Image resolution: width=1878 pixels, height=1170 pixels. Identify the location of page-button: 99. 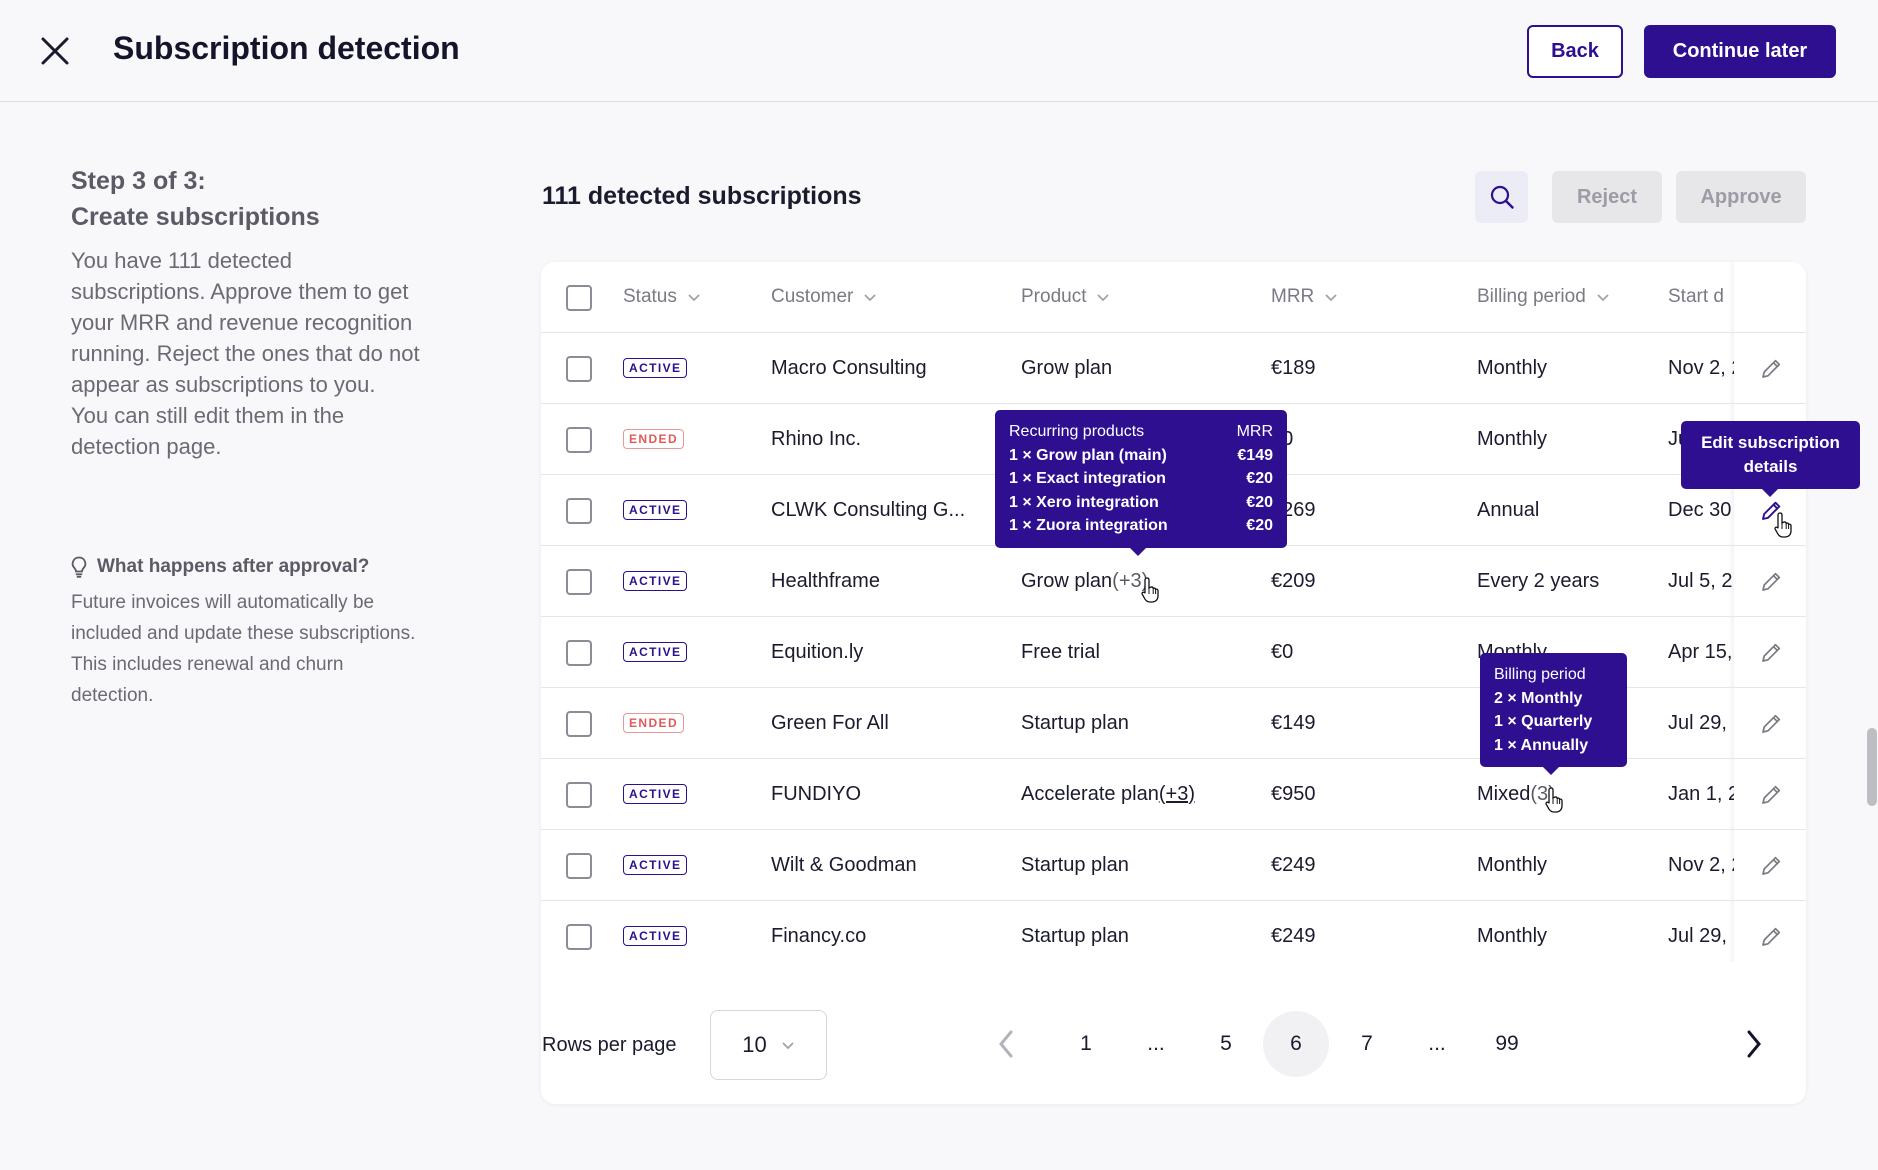
(1507, 1043).